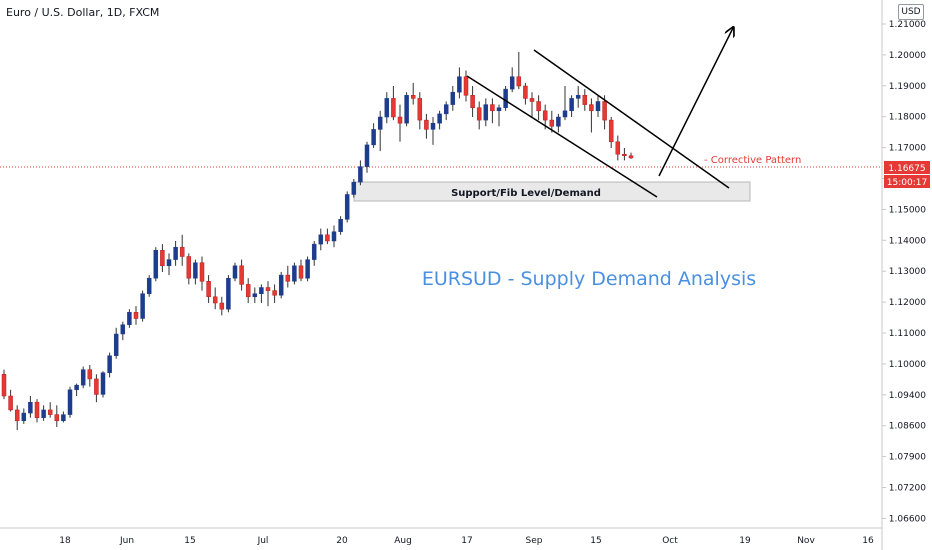 The width and height of the screenshot is (932, 550). What do you see at coordinates (907, 149) in the screenshot?
I see `y-tick-label: 1.17000` at bounding box center [907, 149].